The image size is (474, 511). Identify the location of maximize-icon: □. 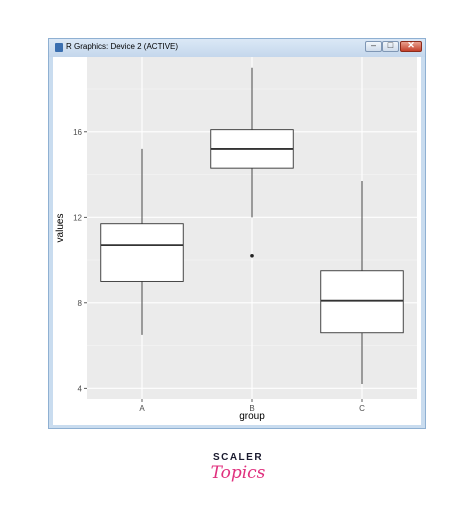
(390, 45).